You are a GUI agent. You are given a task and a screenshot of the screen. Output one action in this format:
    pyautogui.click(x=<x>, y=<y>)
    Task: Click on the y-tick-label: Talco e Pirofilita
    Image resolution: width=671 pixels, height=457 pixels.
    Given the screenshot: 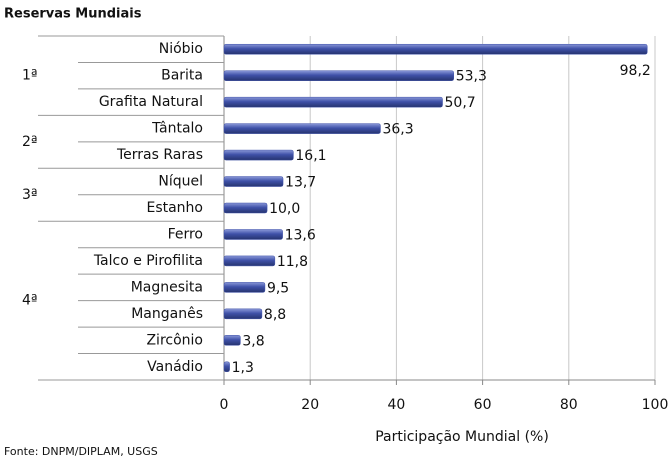 What is the action you would take?
    pyautogui.click(x=148, y=261)
    